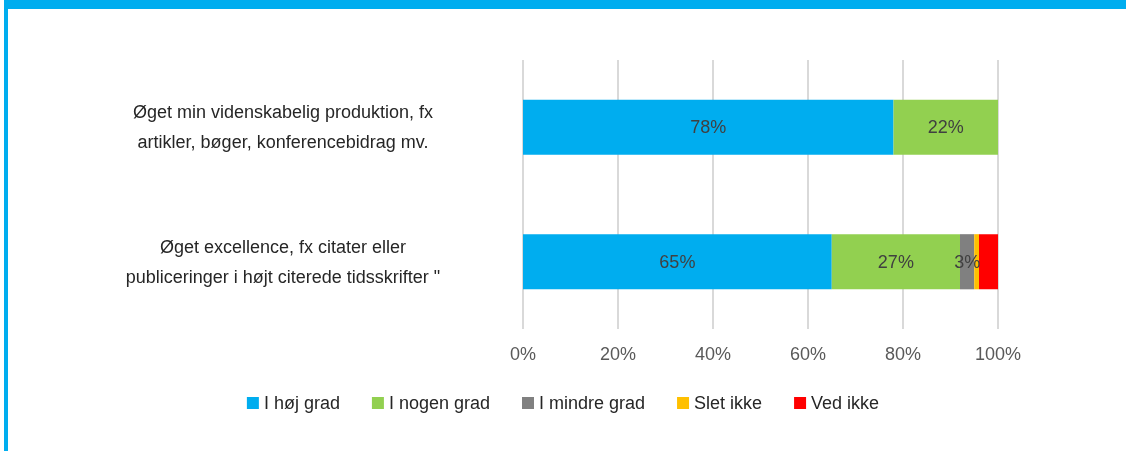 The width and height of the screenshot is (1126, 451). I want to click on legend-label: Ved ikke, so click(845, 403).